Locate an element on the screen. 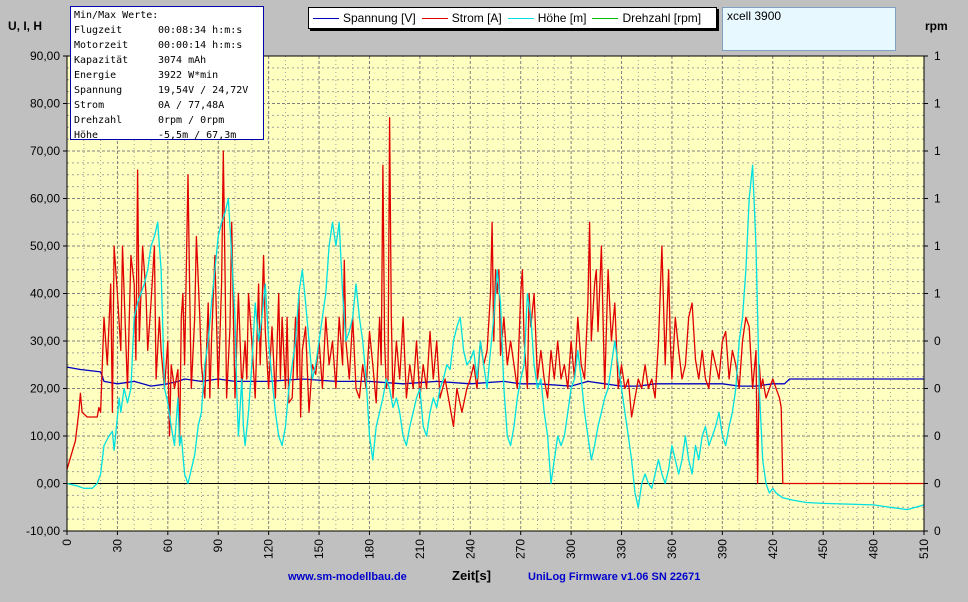 The height and width of the screenshot is (602, 968). y-tick-label: 90,00 is located at coordinates (45, 56).